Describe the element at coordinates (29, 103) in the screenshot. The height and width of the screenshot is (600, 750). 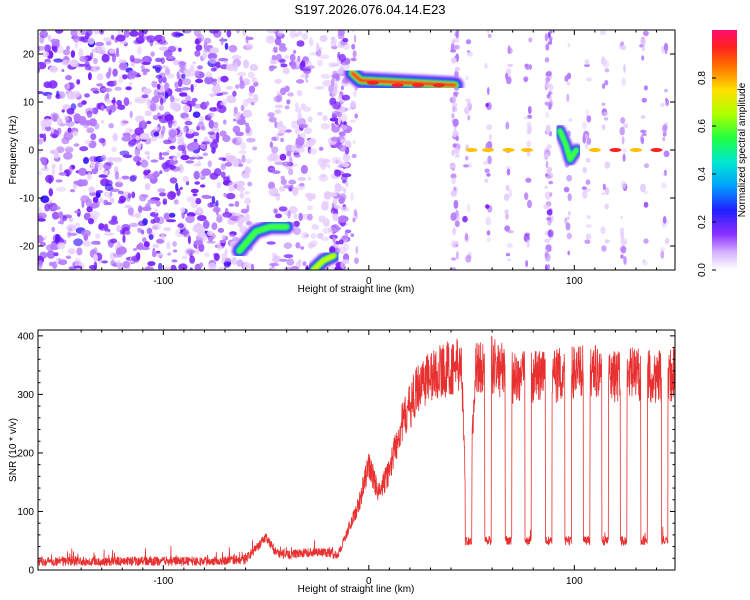
I see `y-tick-label: 10` at that location.